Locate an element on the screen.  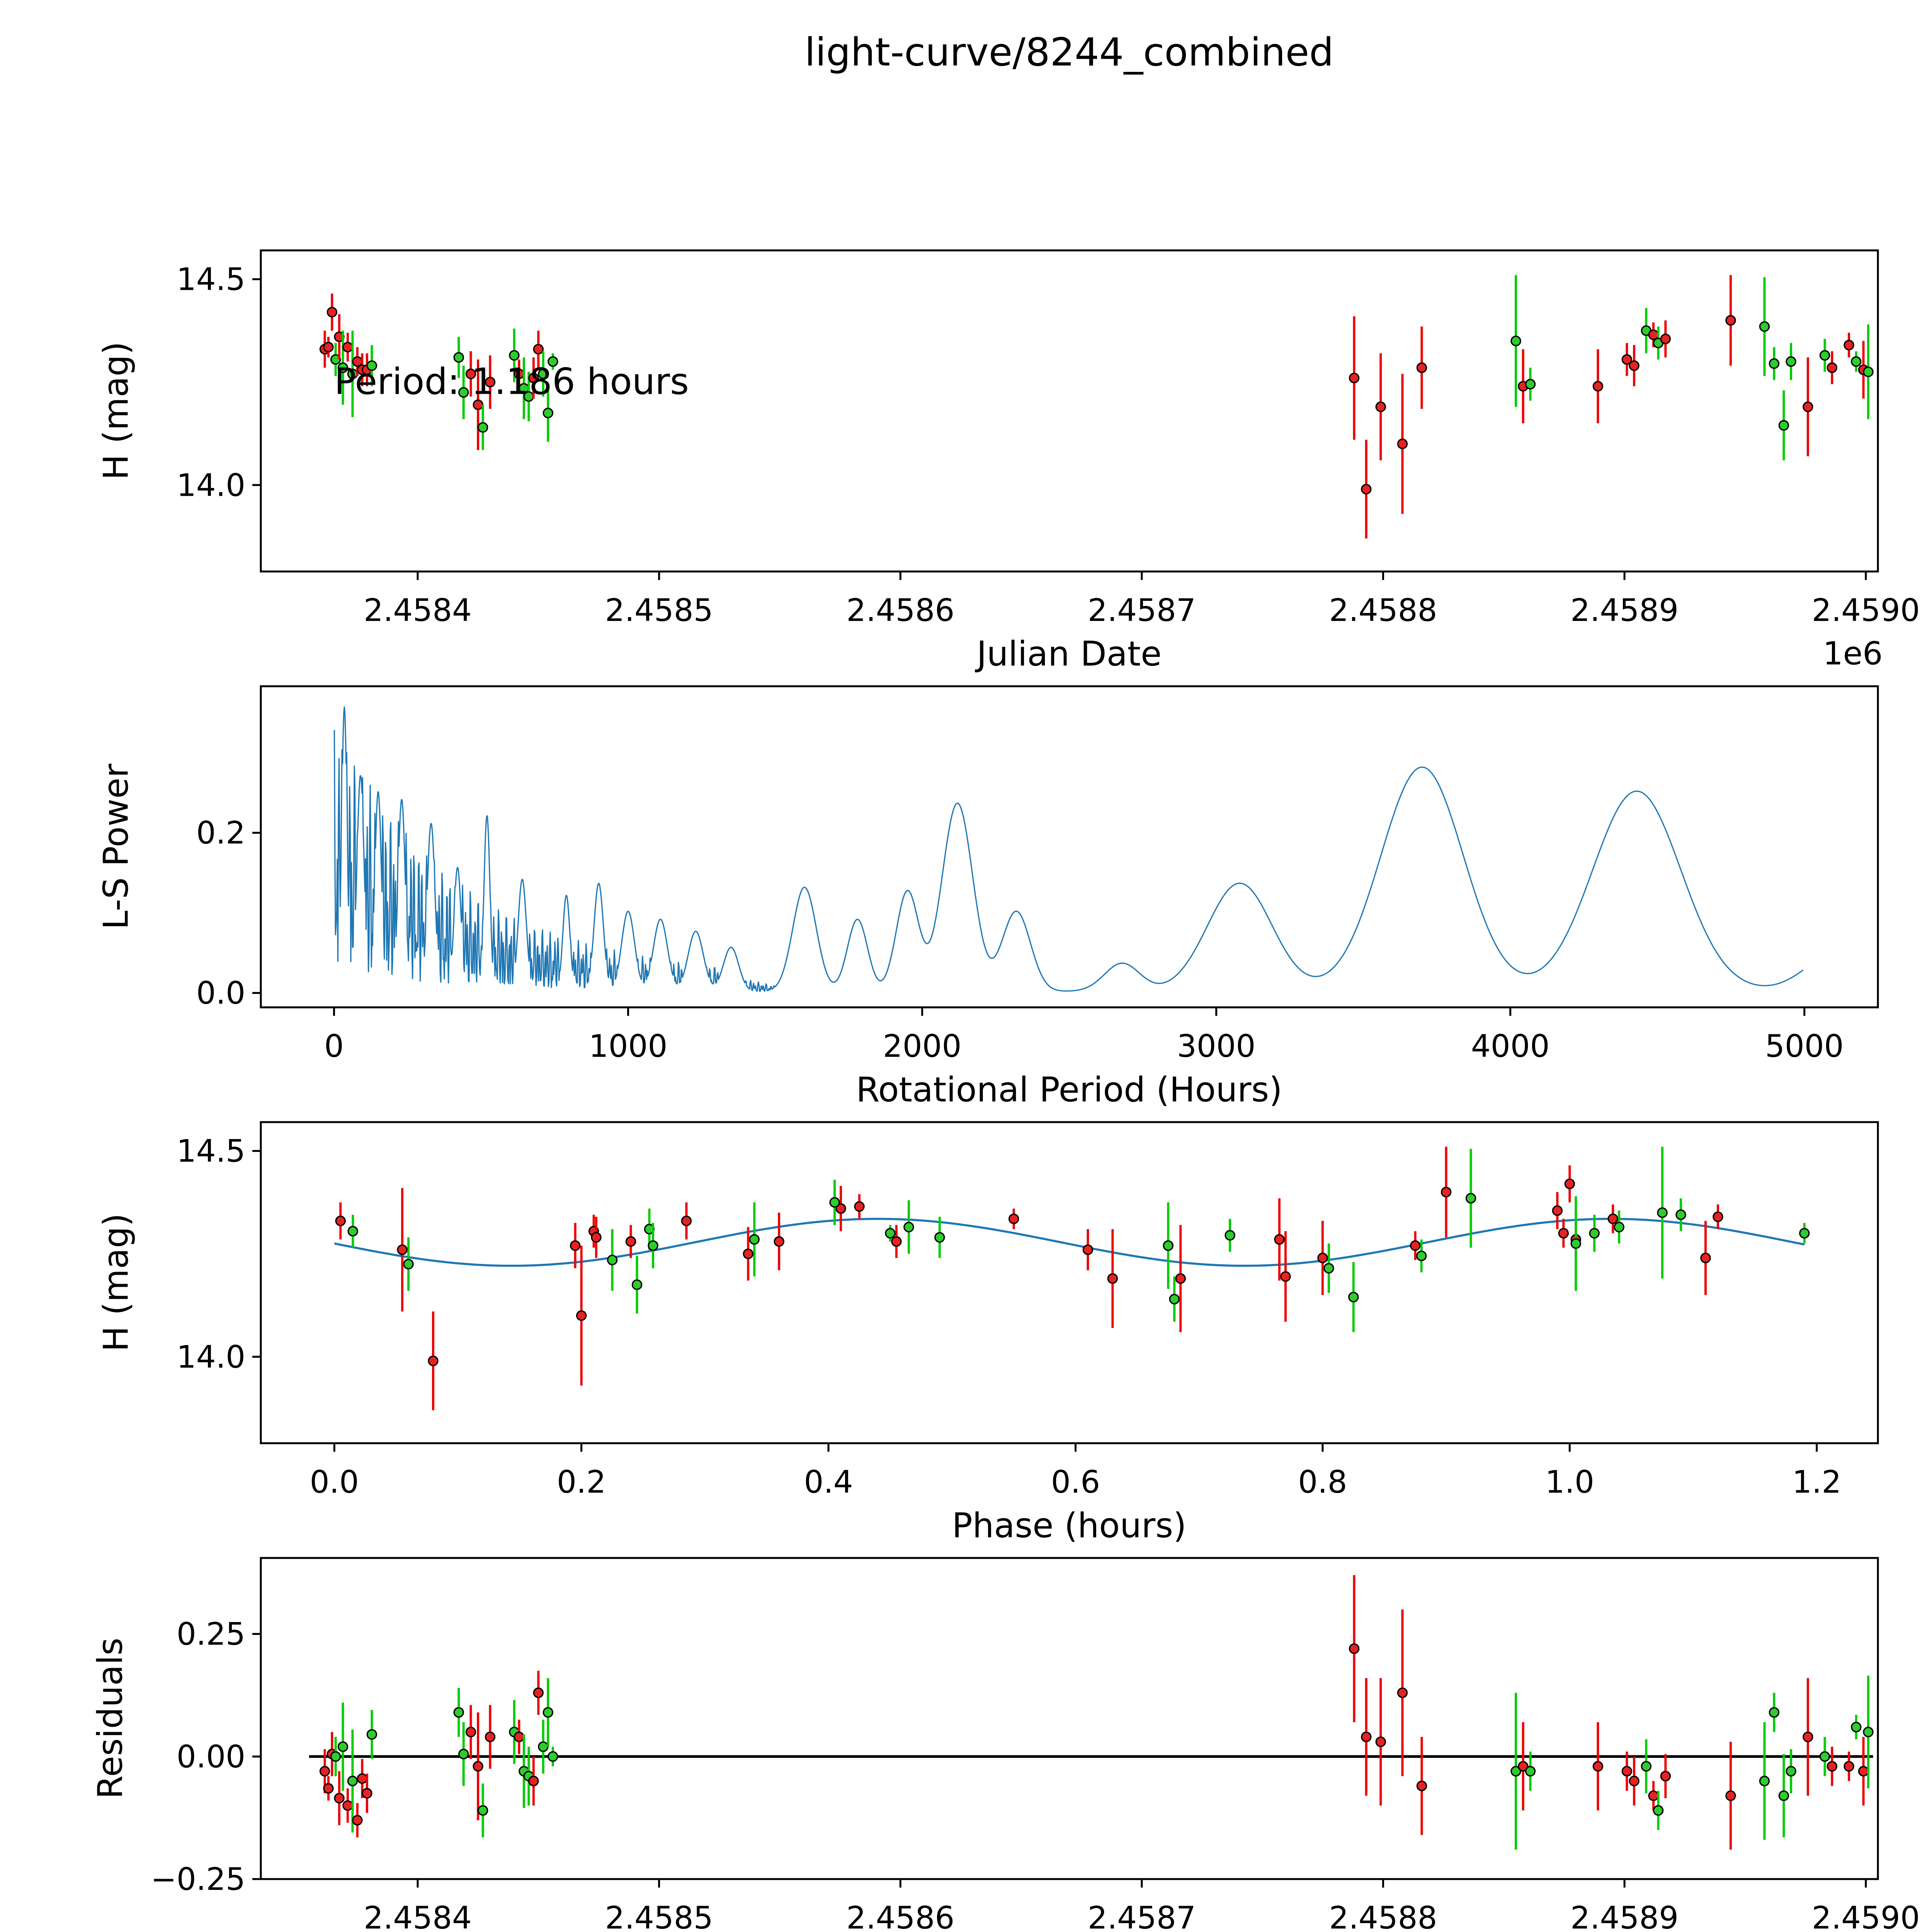
svg-text: 1.0 is located at coordinates (1569, 1482).